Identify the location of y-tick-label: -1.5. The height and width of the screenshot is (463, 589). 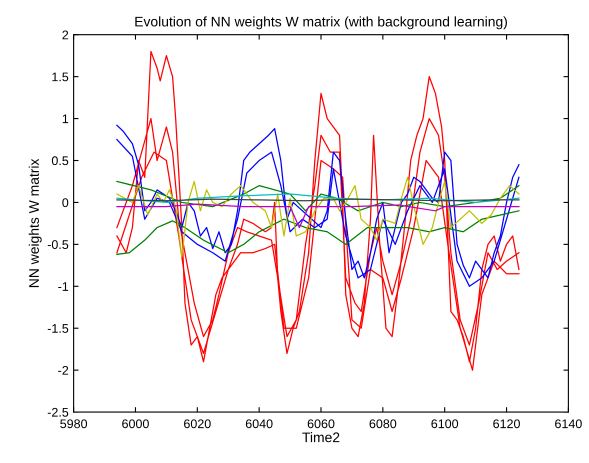
(58, 328).